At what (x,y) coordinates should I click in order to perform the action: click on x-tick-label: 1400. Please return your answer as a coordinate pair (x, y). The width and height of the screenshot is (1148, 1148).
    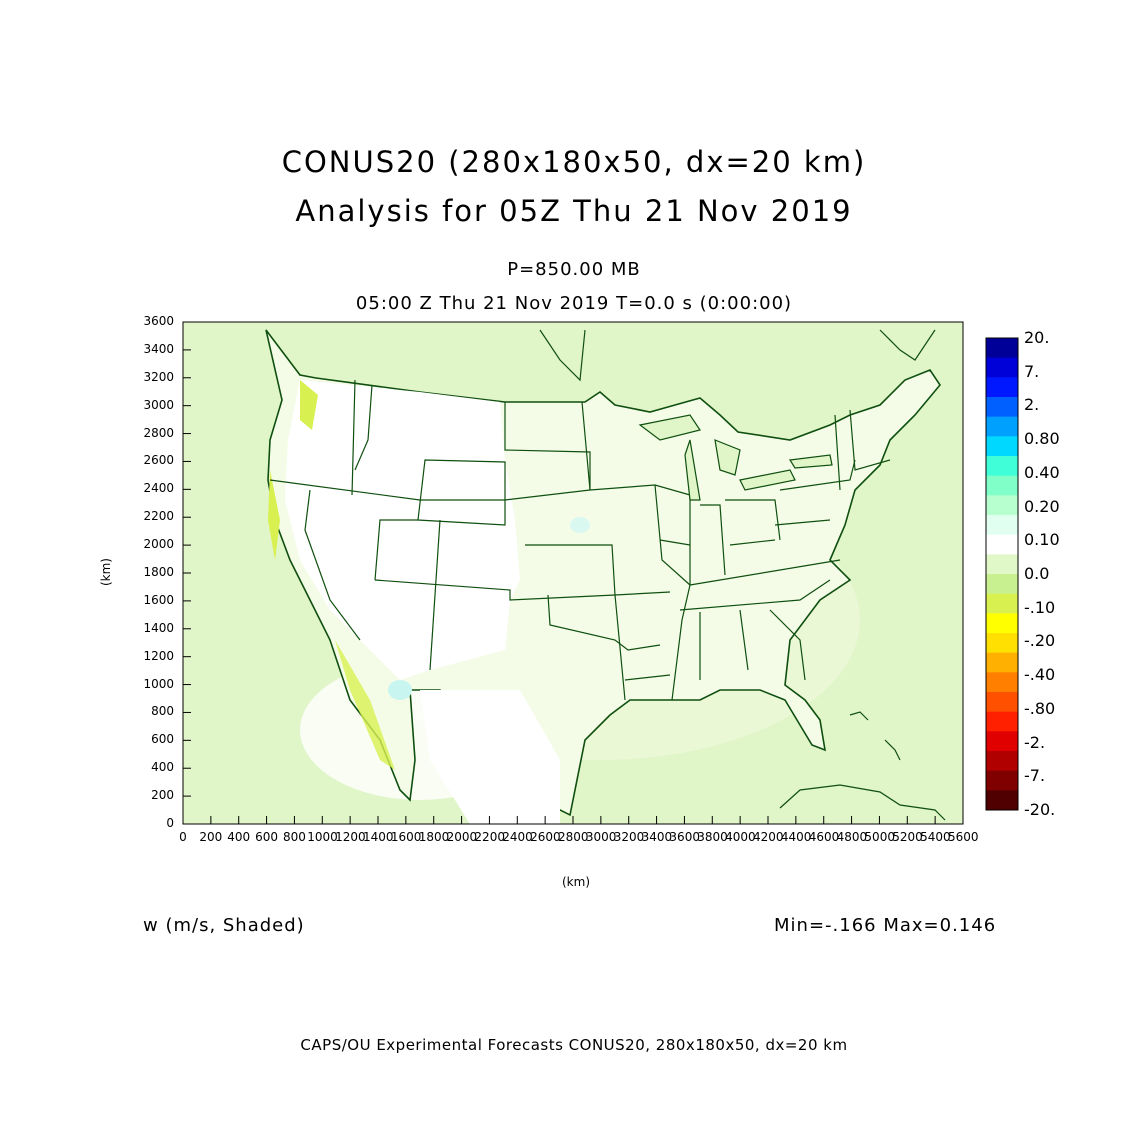
    Looking at the image, I should click on (378, 837).